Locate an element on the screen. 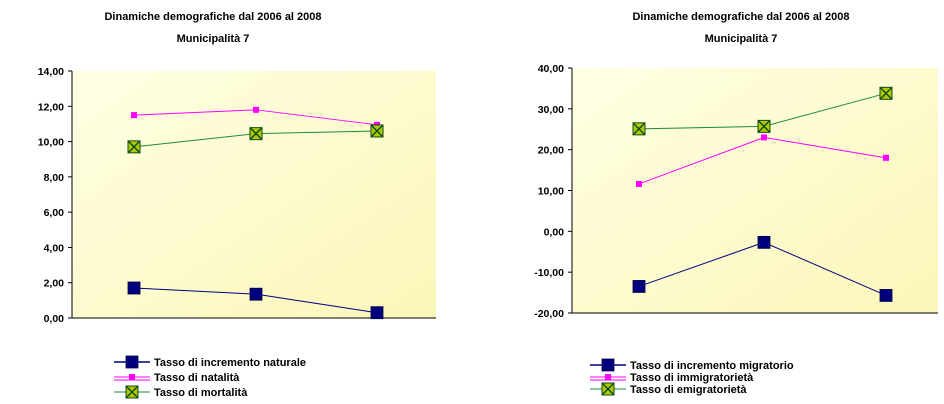  right-ytick-label: 40,00 is located at coordinates (551, 69).